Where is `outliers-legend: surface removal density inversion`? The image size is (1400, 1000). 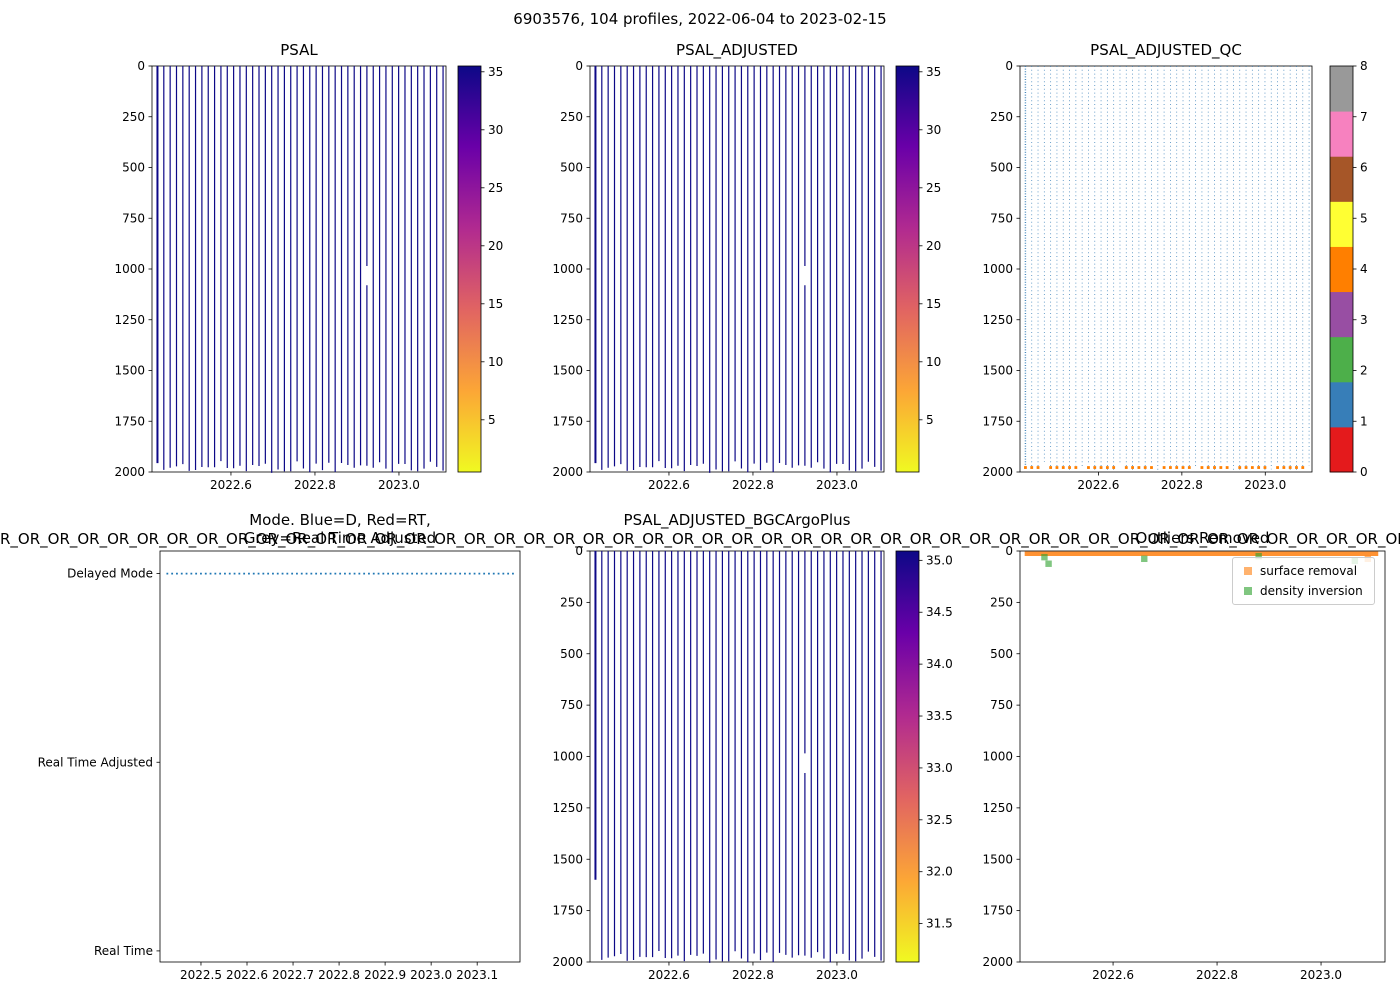 outliers-legend: surface removal density inversion is located at coordinates (1303, 581).